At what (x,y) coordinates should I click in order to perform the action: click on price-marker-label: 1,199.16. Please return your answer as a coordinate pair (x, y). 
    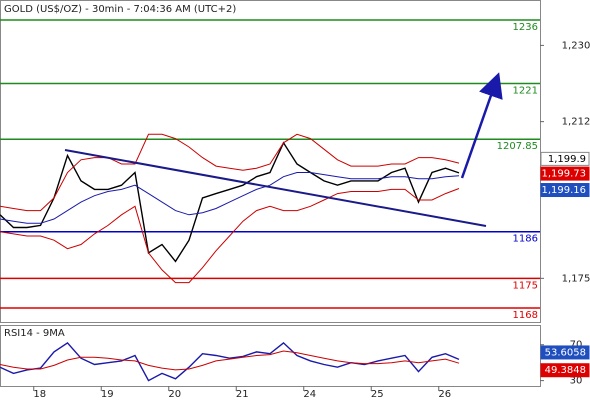
    Looking at the image, I should click on (563, 190).